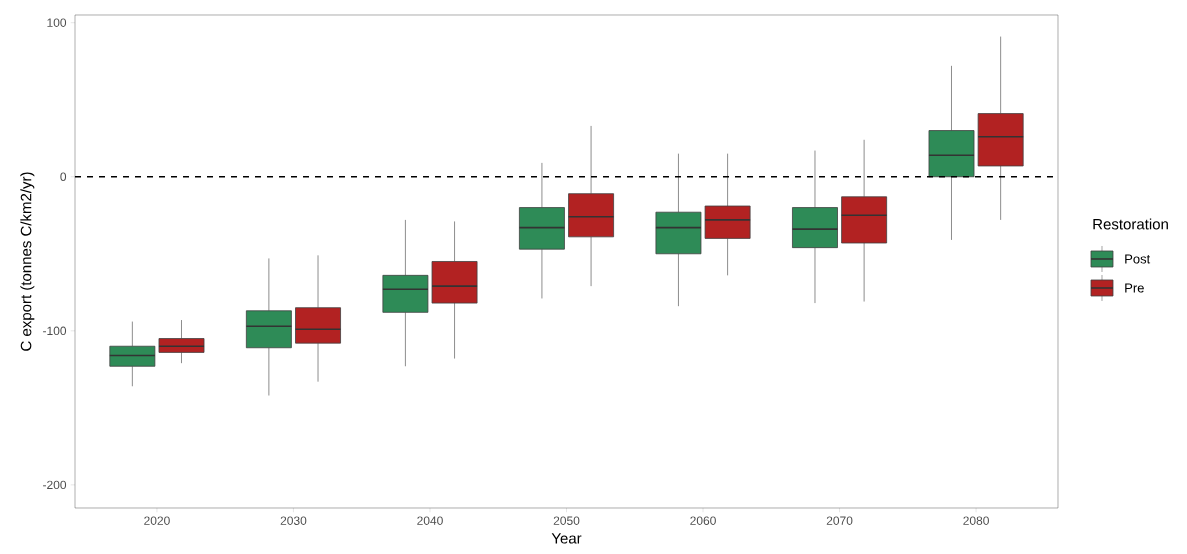  I want to click on legend-title: Restoration, so click(1130, 224).